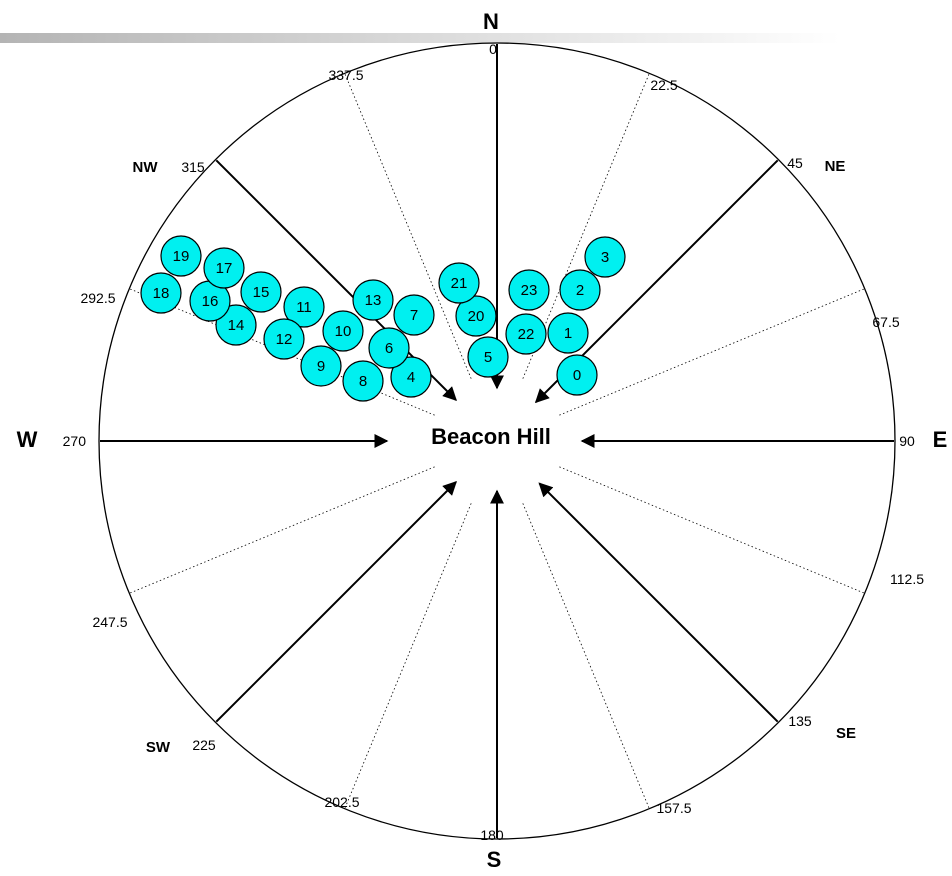 Image resolution: width=952 pixels, height=876 pixels. Describe the element at coordinates (193, 167) in the screenshot. I see `degree-label-315: 315` at that location.